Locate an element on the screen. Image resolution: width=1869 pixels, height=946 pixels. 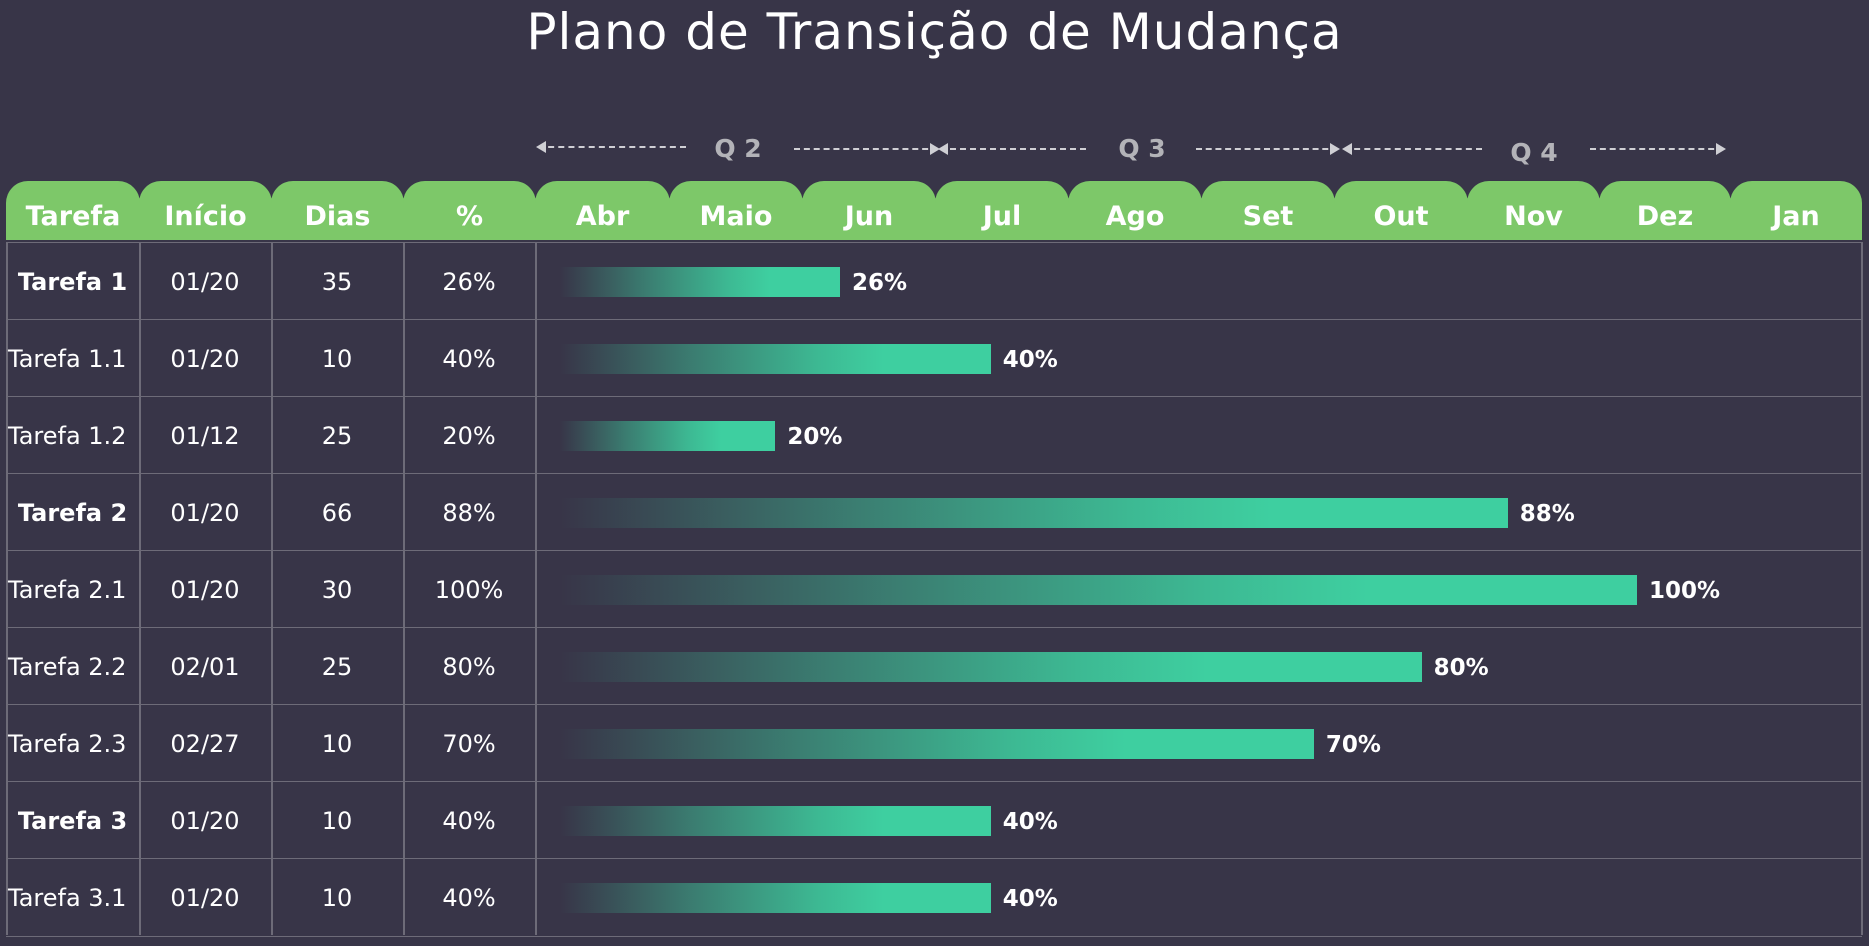
bar-label: 80% is located at coordinates (1461, 668).